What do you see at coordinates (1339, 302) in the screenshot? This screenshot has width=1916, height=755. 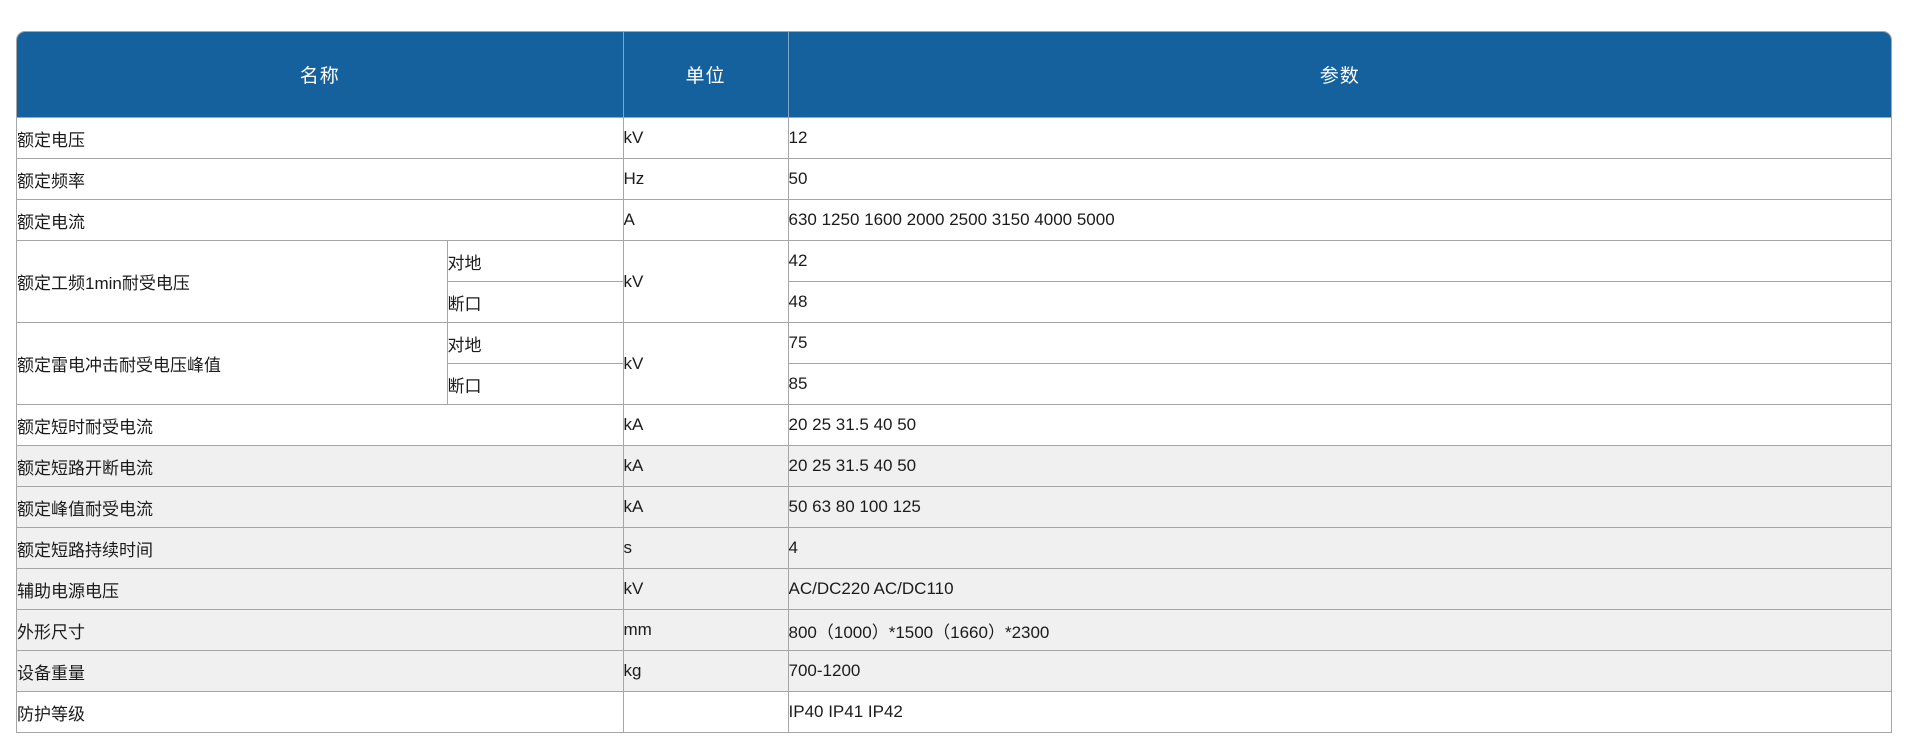 I see `row-param-cell: 48` at bounding box center [1339, 302].